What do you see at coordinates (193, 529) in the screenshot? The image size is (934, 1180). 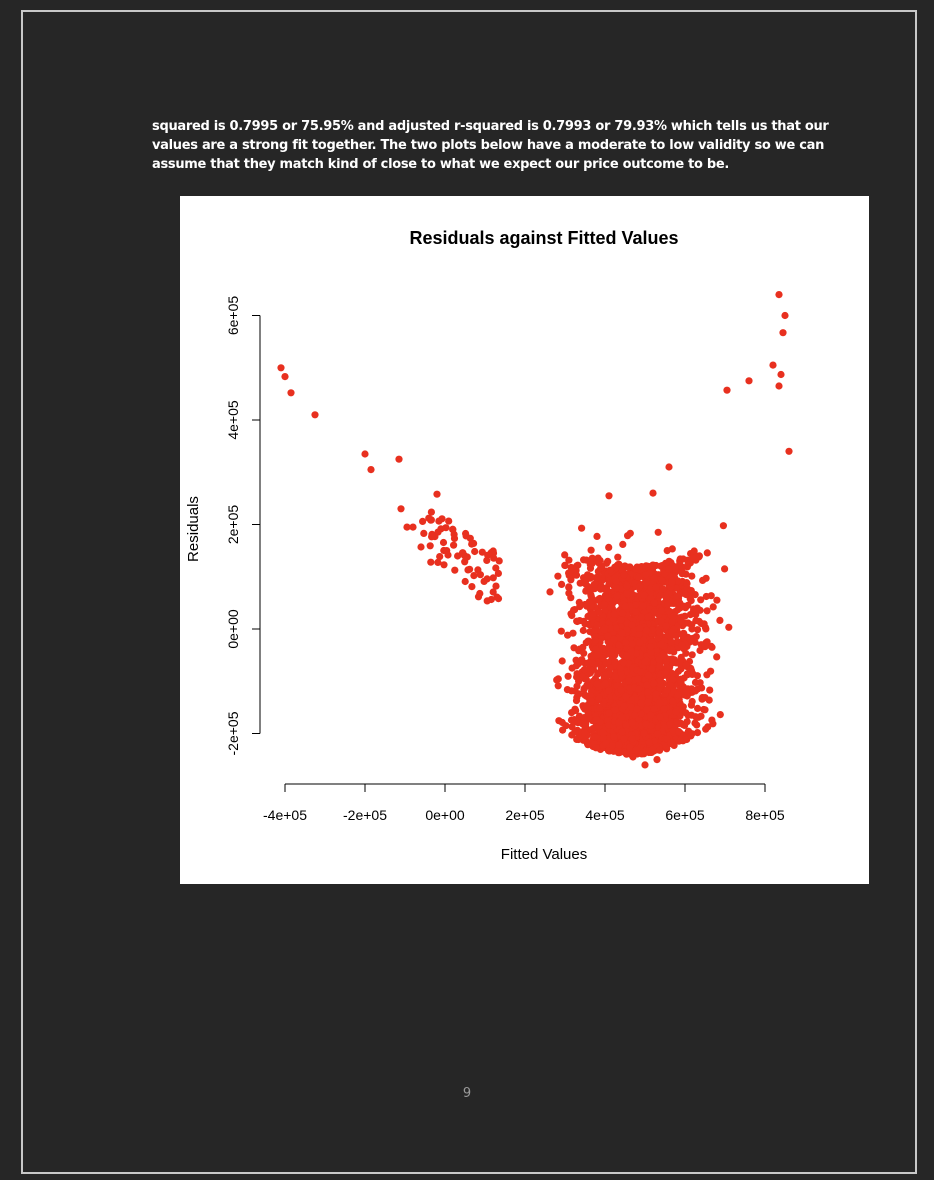 I see `y-axis-label: Residuals` at bounding box center [193, 529].